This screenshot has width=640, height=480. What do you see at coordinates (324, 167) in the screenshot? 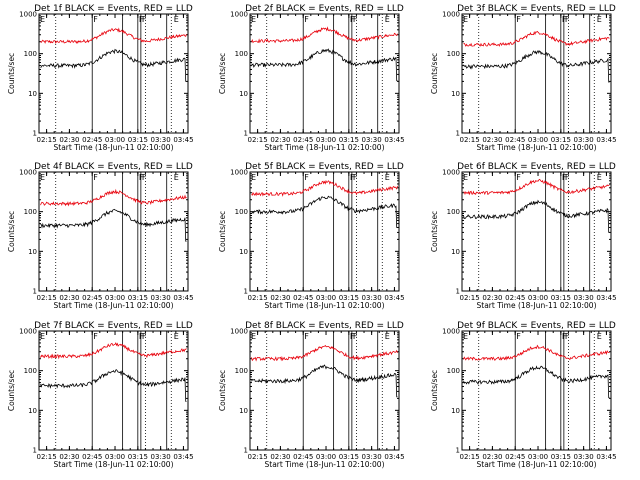
I see `panel-title: Det 5f BLACK = Events, RED = LLD` at bounding box center [324, 167].